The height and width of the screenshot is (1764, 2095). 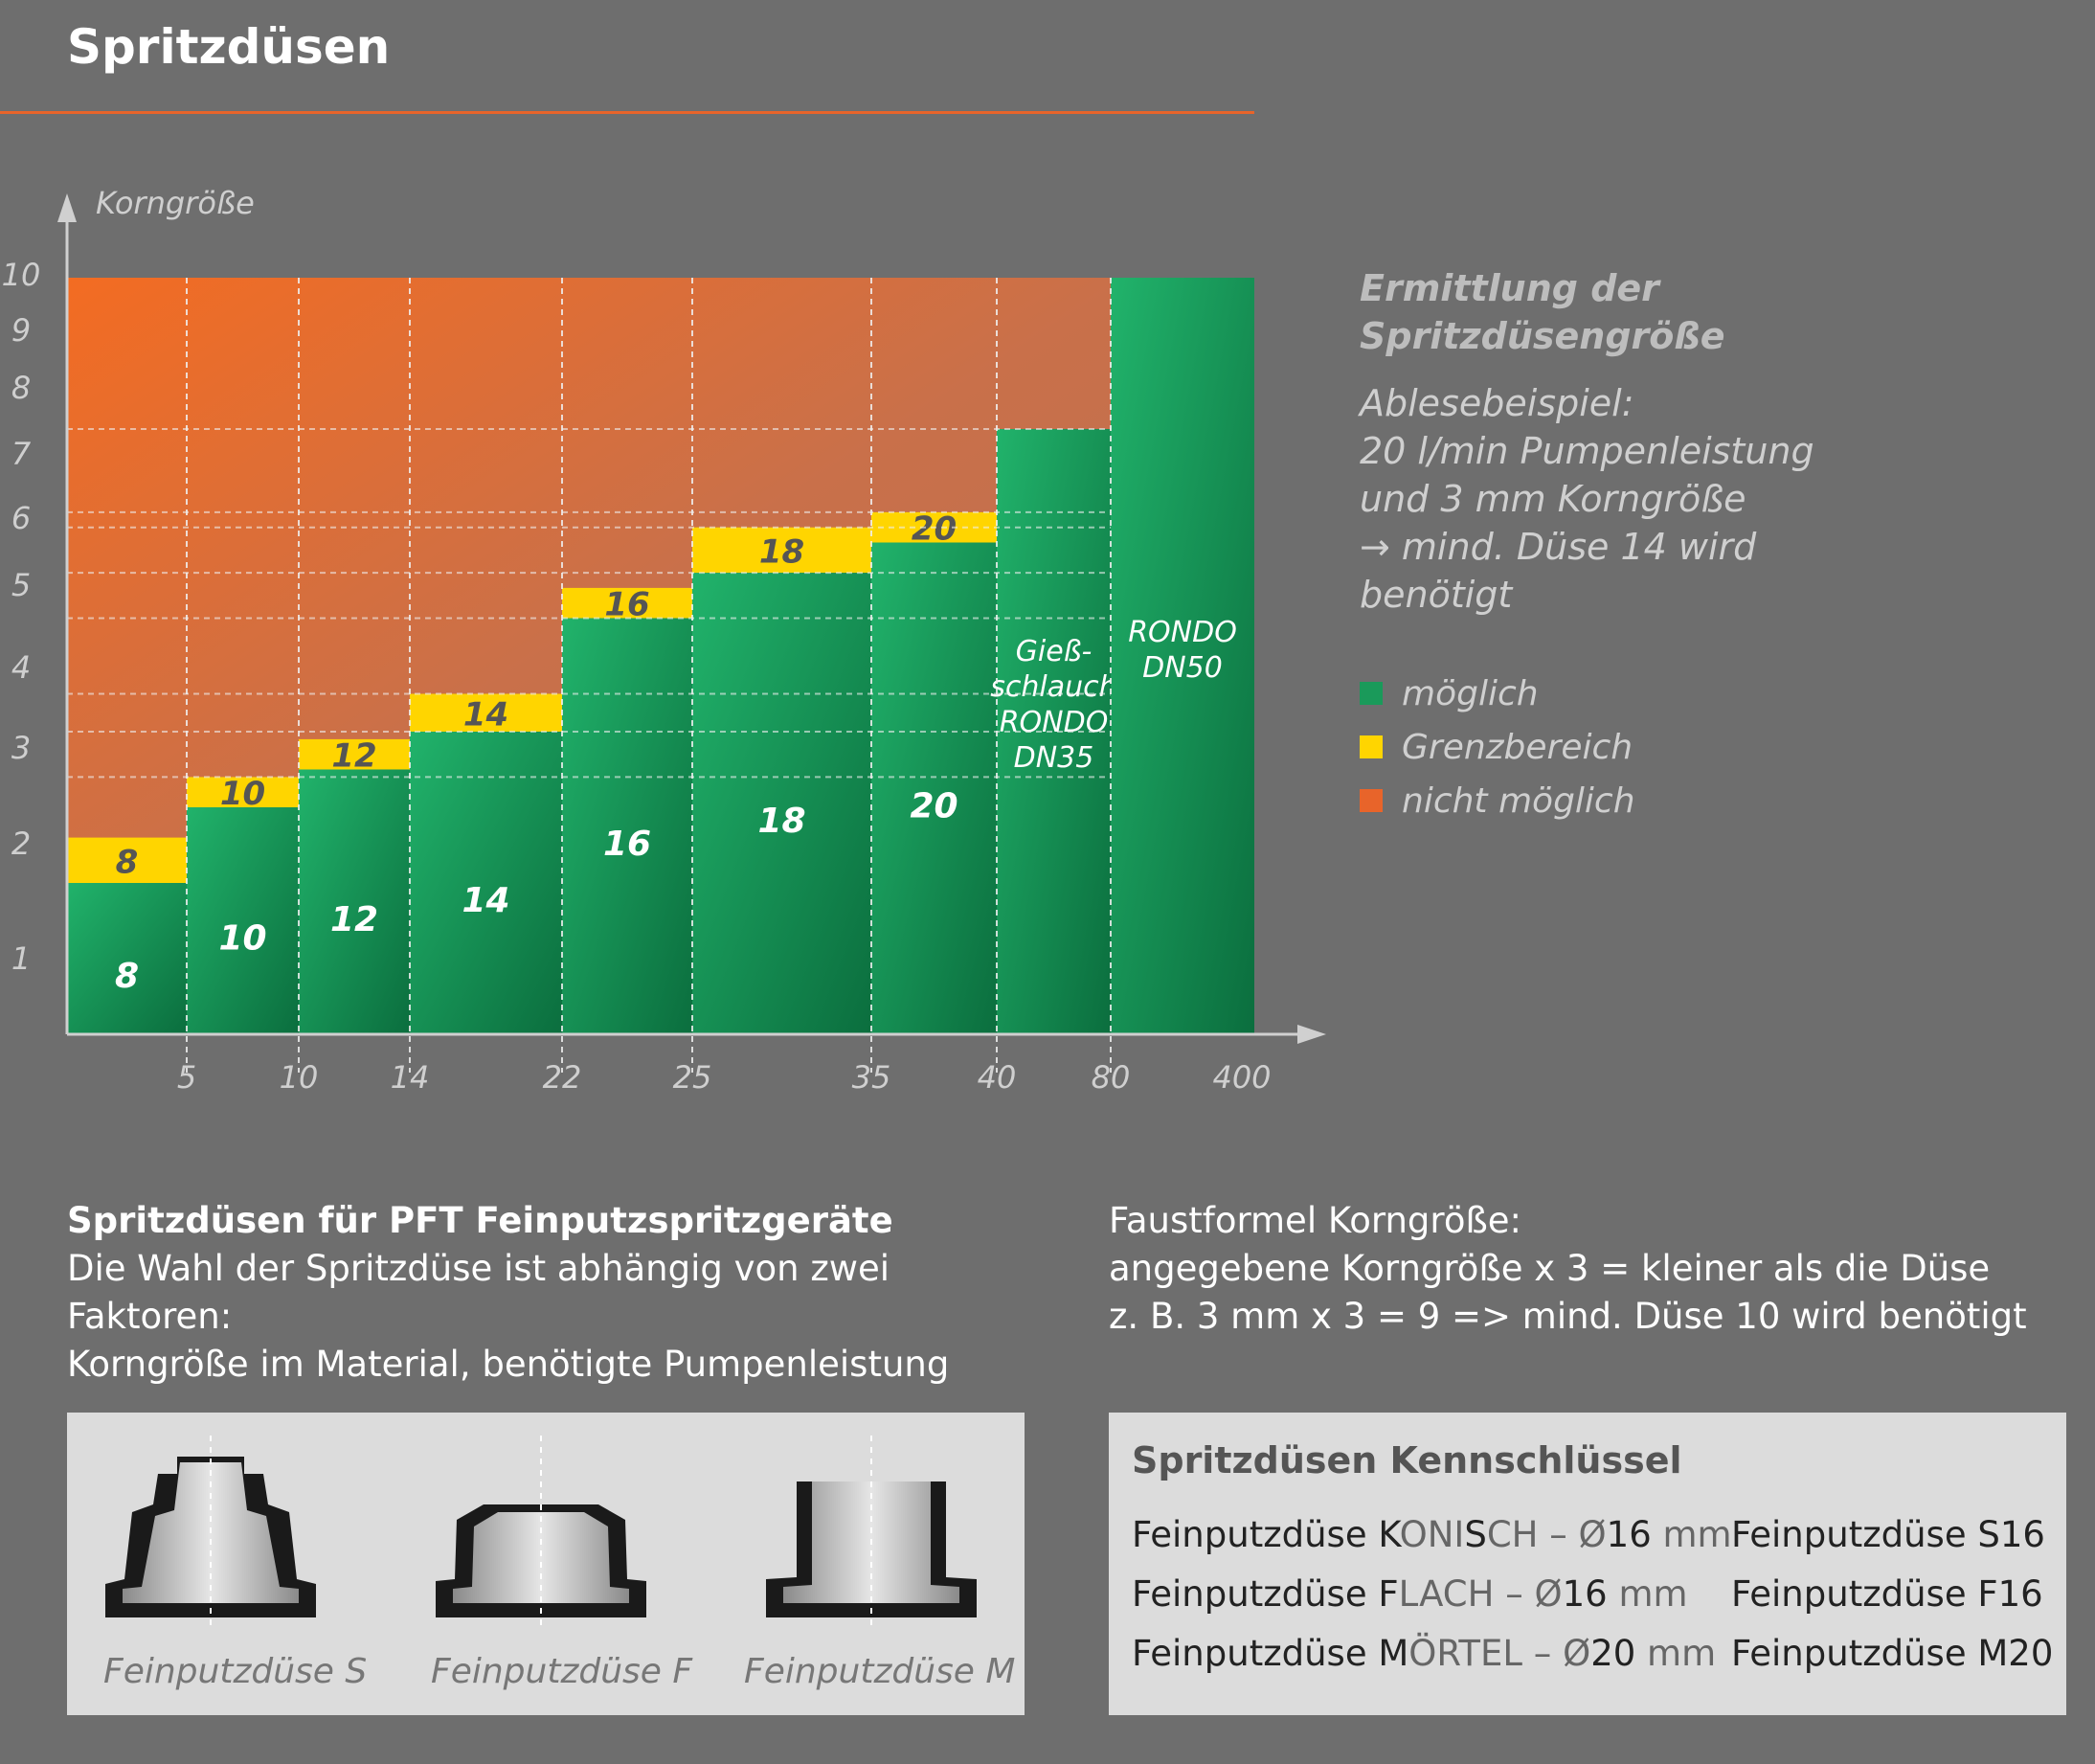 I want to click on key-diameter: 16, so click(x=1585, y=1594).